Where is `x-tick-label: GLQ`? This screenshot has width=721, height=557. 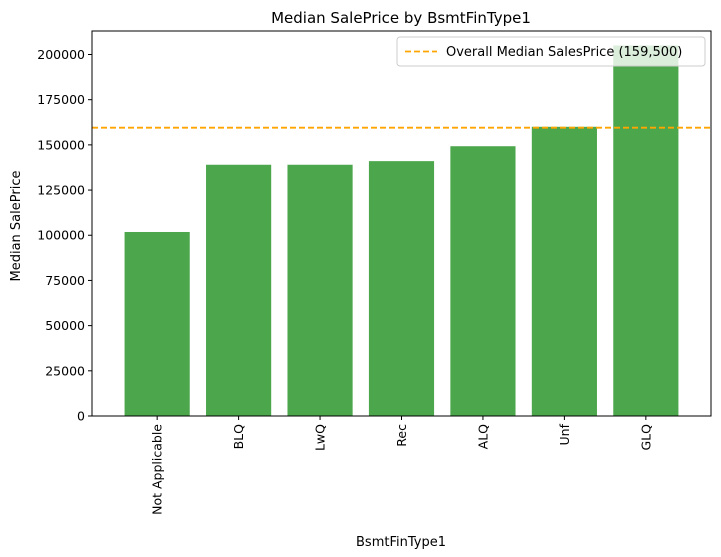 x-tick-label: GLQ is located at coordinates (645, 437).